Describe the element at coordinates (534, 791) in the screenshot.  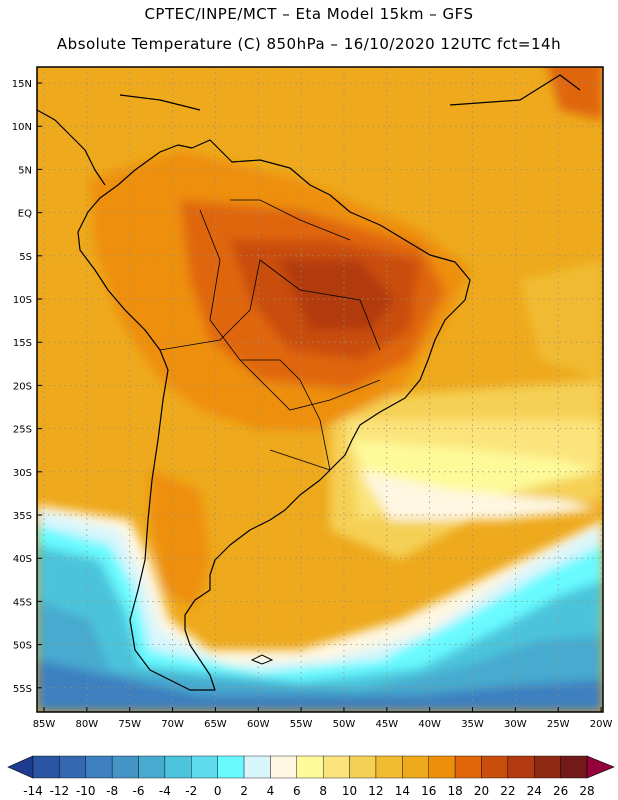
I see `colorbar-tick-label: 24` at that location.